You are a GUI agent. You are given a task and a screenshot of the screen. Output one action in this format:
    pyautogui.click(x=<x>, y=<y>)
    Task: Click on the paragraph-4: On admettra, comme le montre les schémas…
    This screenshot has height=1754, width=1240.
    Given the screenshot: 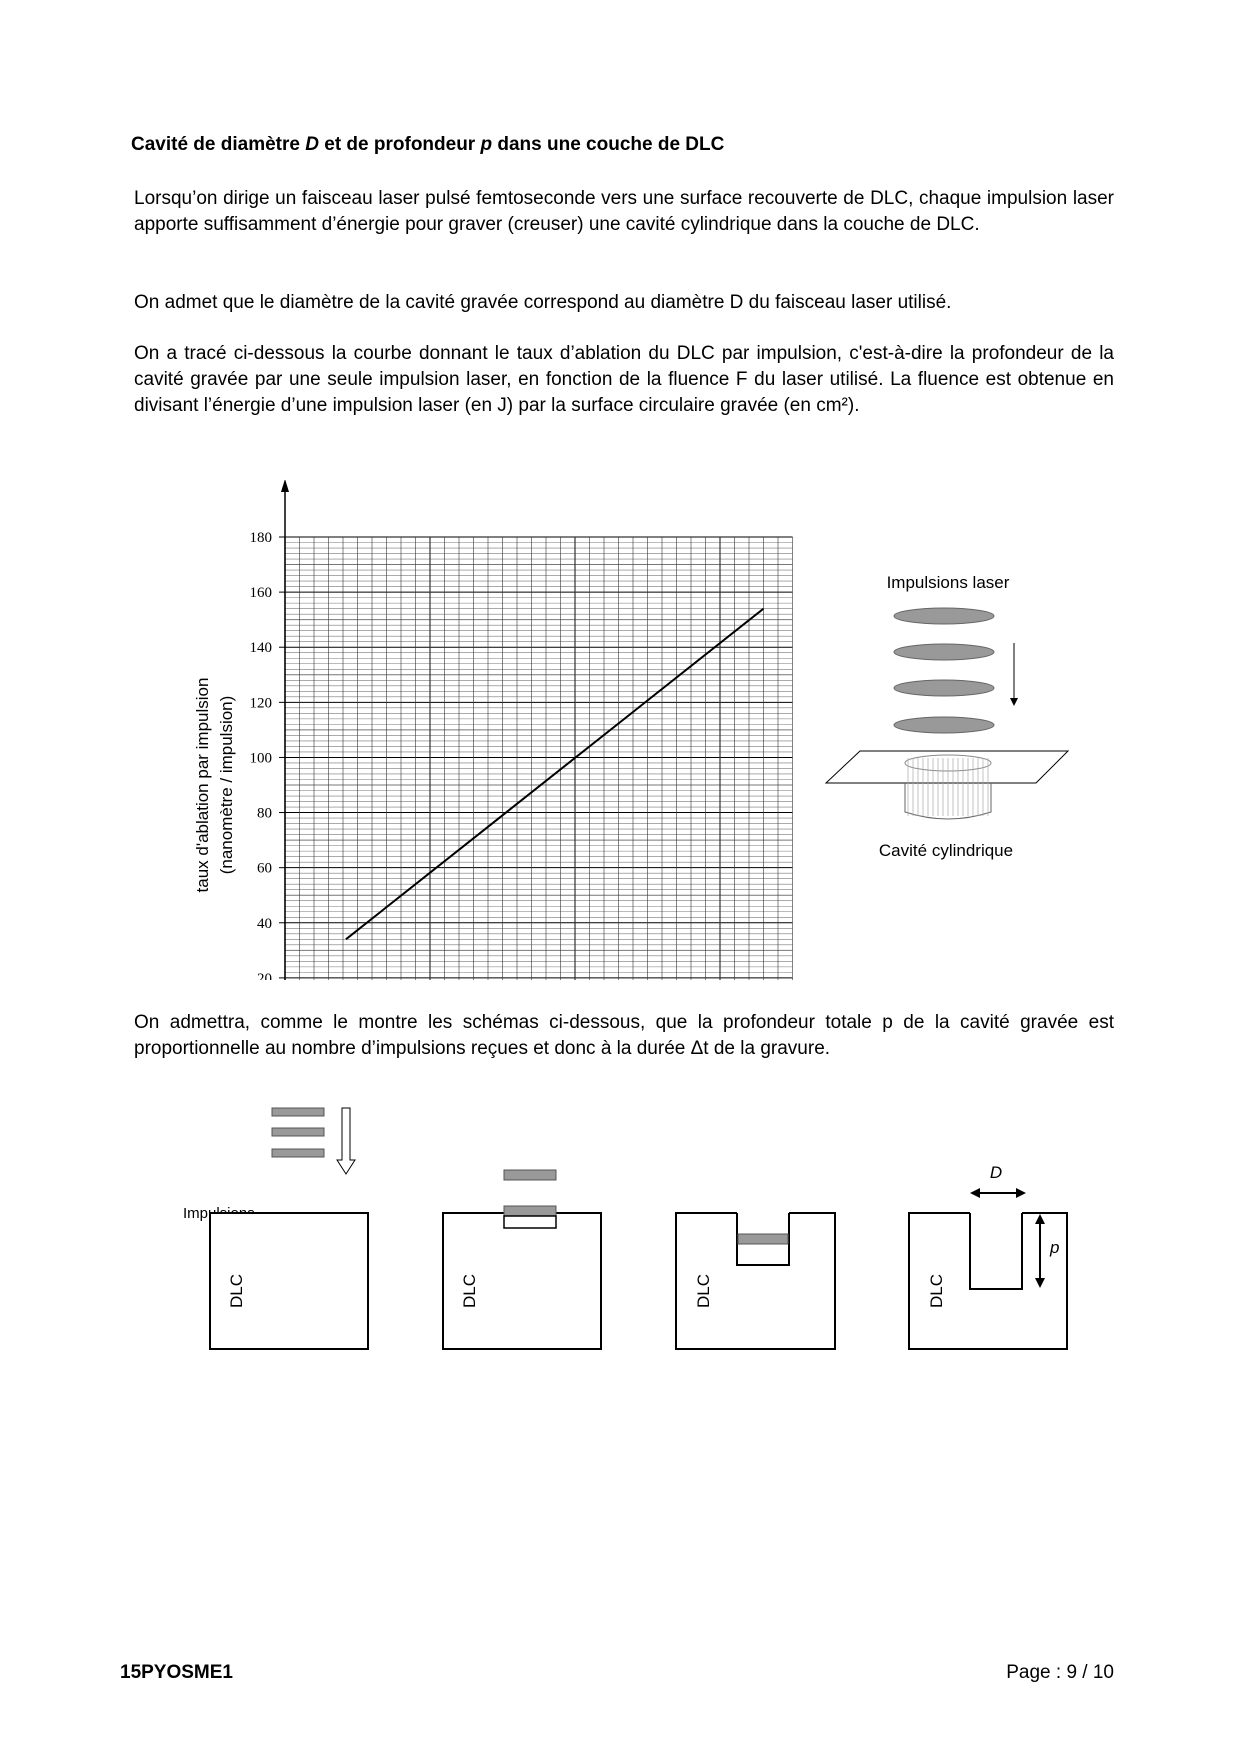 What is the action you would take?
    pyautogui.click(x=624, y=1035)
    